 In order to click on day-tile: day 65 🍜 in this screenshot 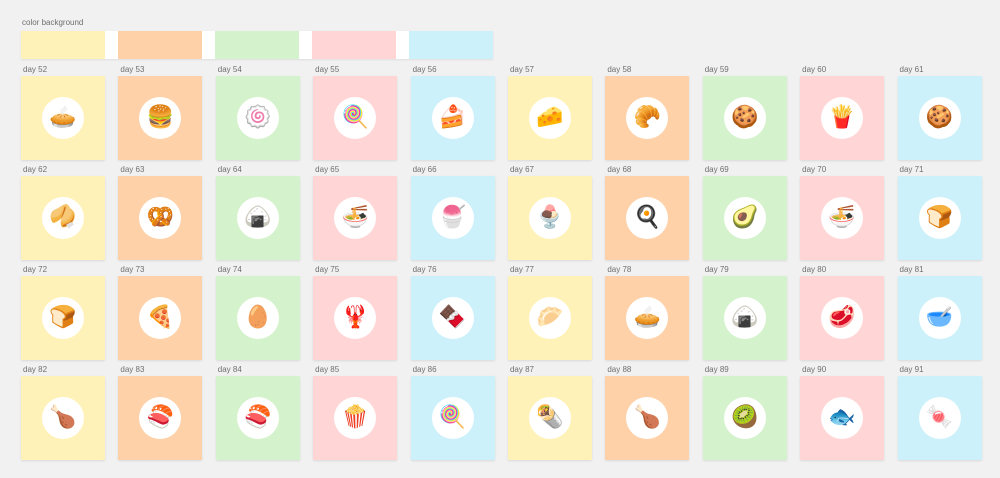, I will do `click(355, 213)`.